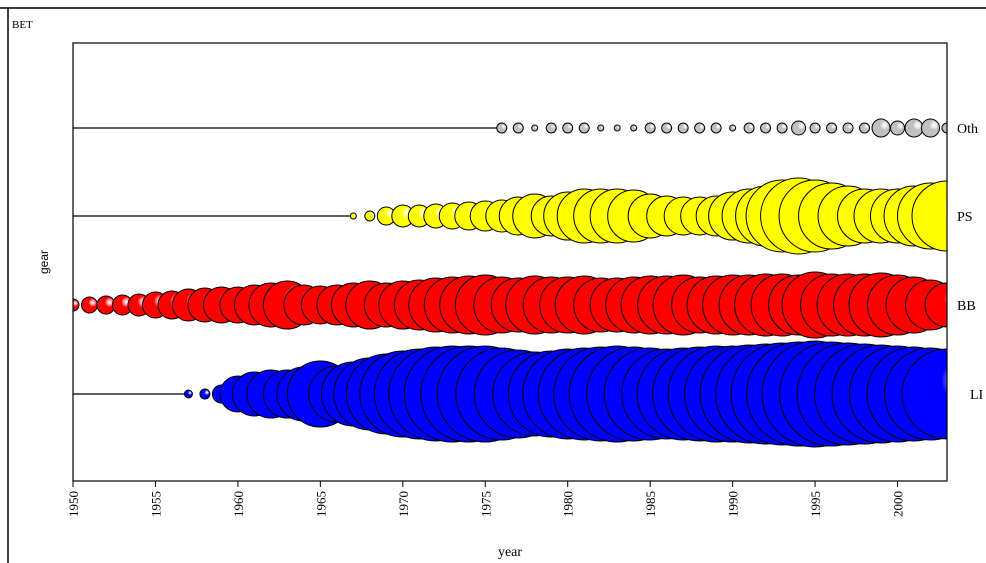  What do you see at coordinates (977, 395) in the screenshot?
I see `category-label: LI` at bounding box center [977, 395].